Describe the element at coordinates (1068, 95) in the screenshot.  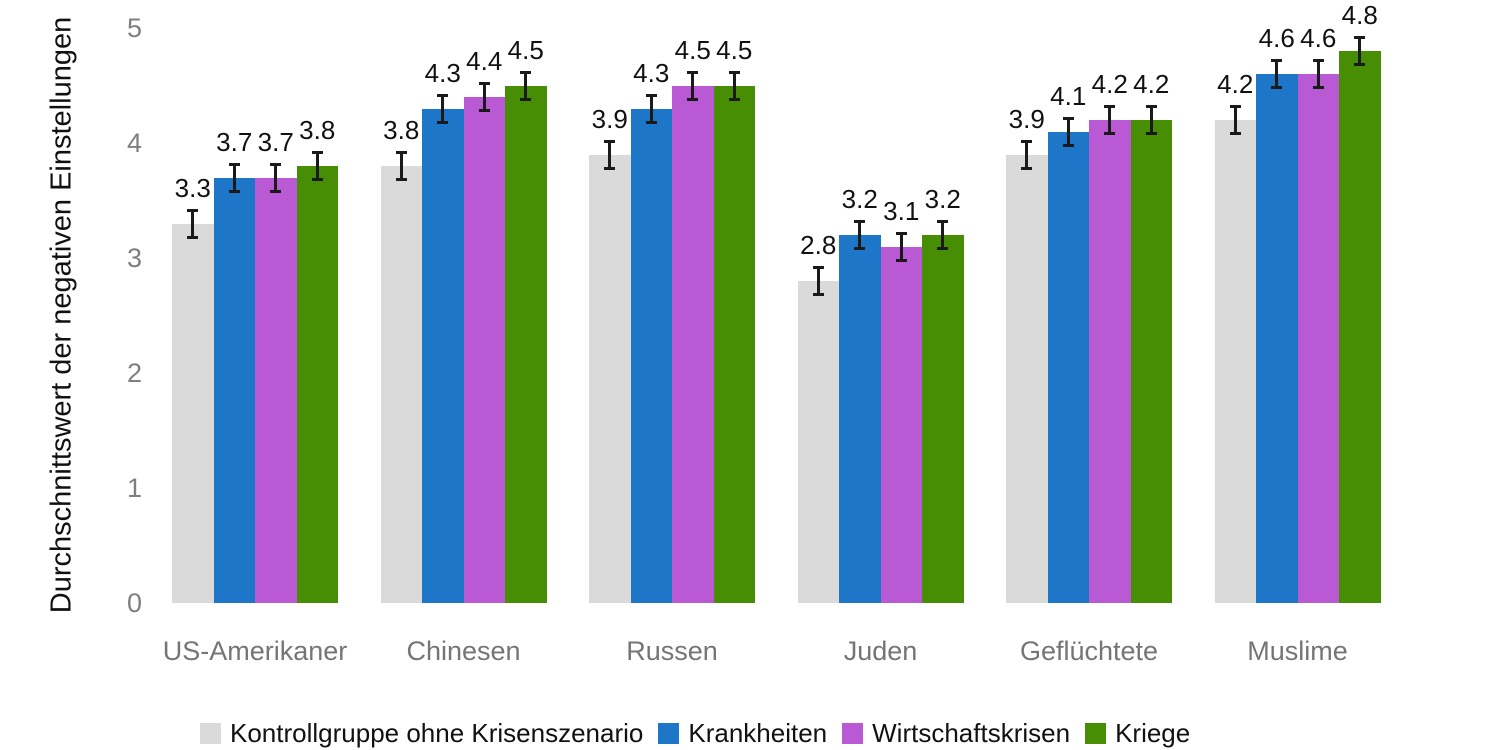
I see `value-label: 4.1` at that location.